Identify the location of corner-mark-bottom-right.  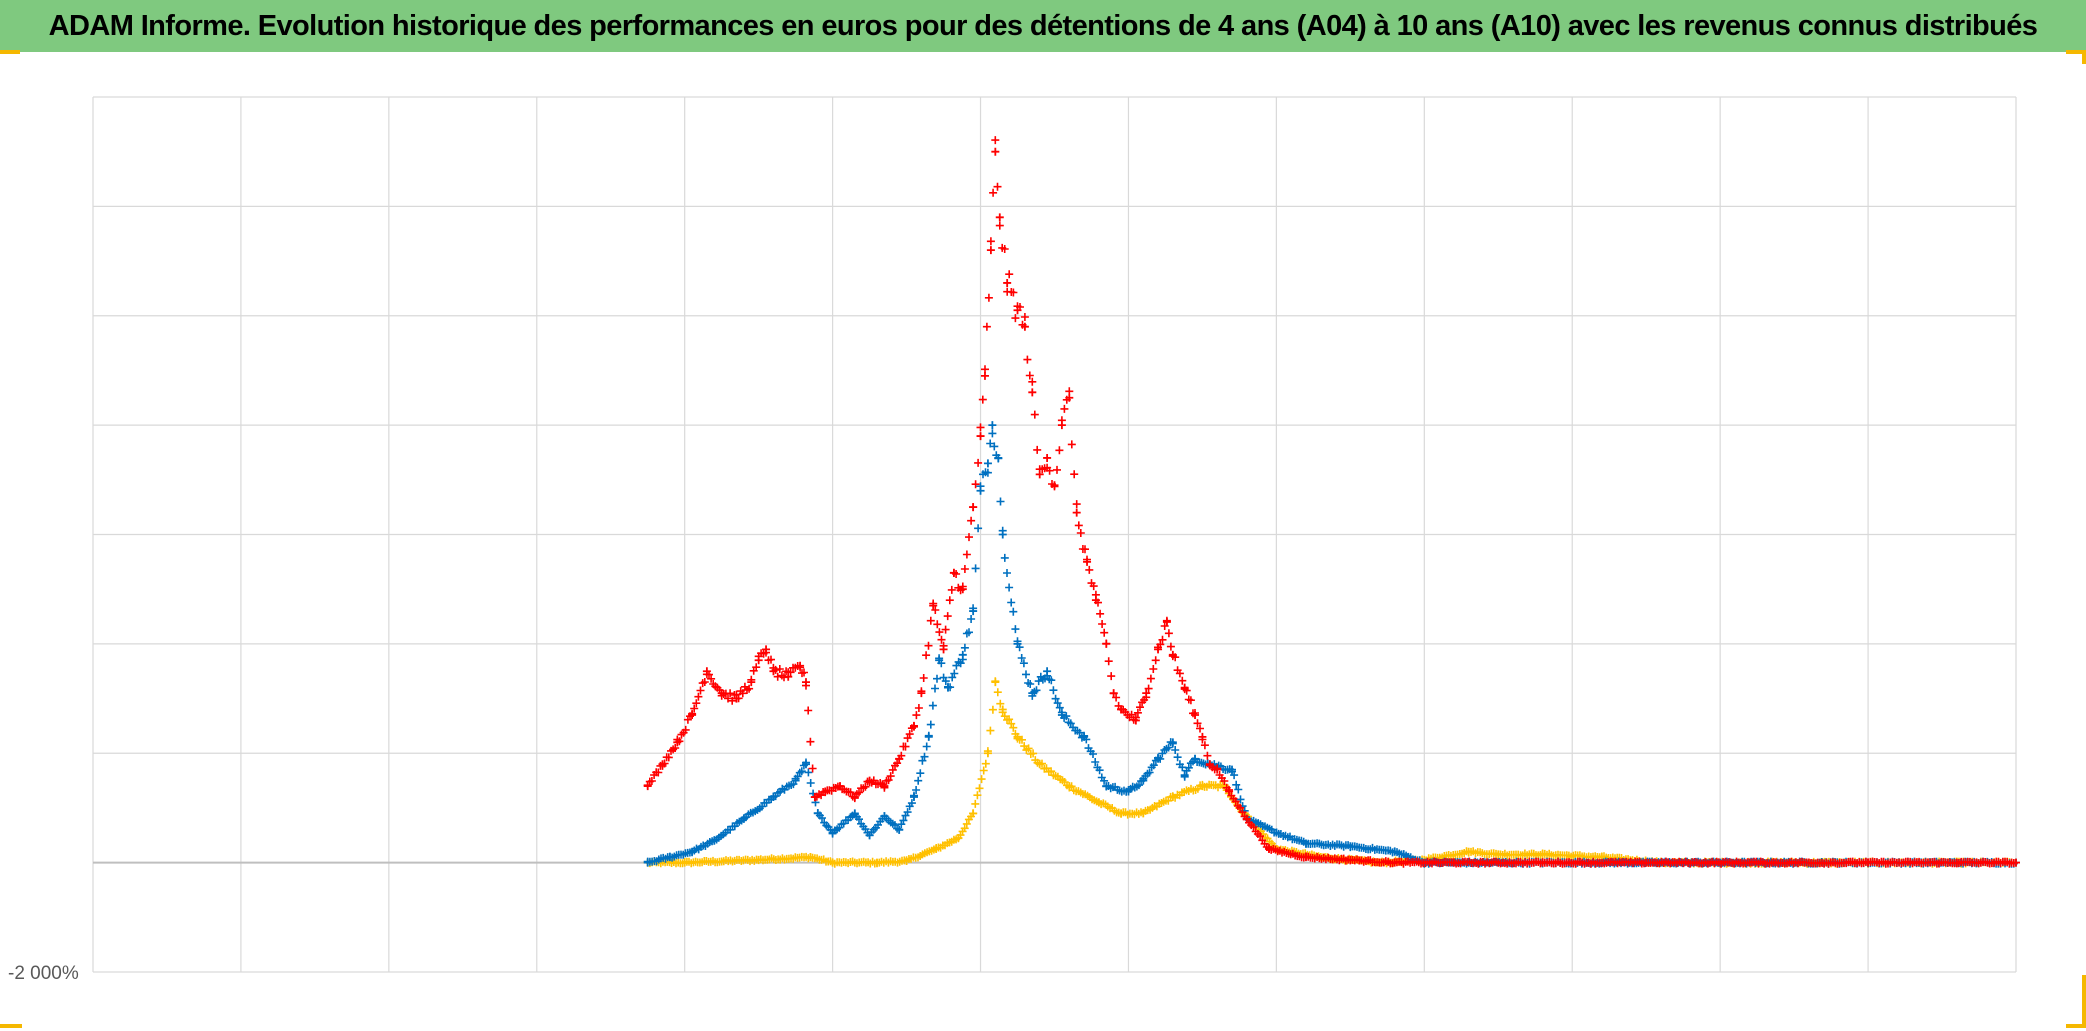
(2076, 1026).